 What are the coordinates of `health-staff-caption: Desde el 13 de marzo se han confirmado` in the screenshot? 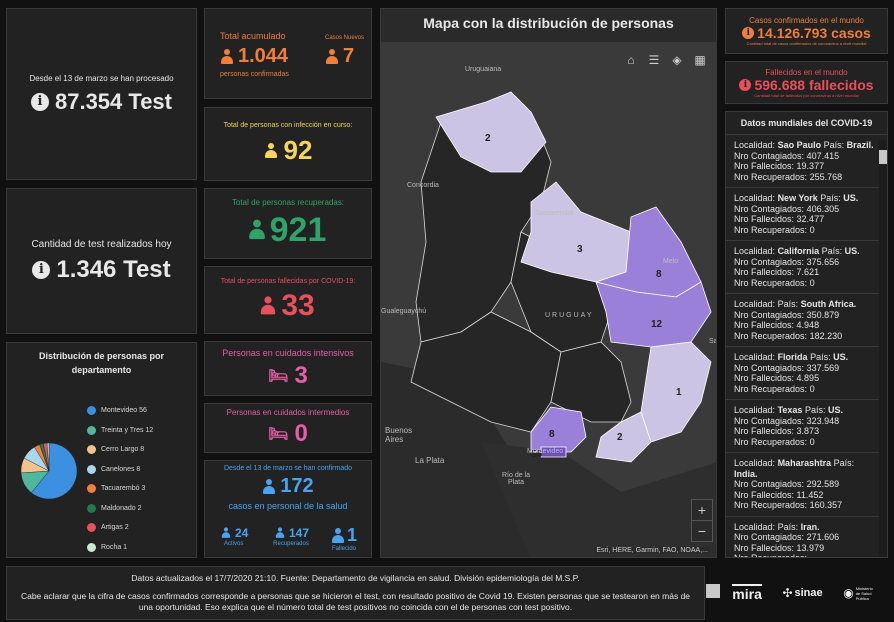 It's located at (288, 468).